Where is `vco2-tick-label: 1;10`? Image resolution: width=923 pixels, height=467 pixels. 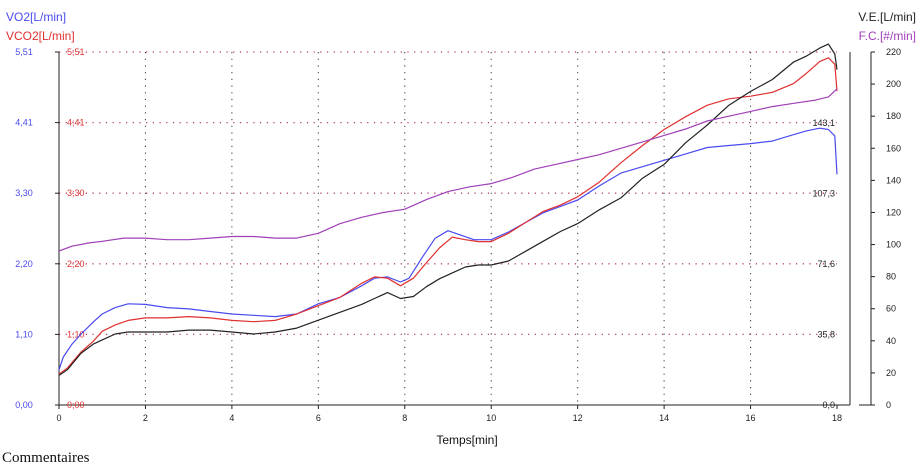 vco2-tick-label: 1;10 is located at coordinates (76, 334).